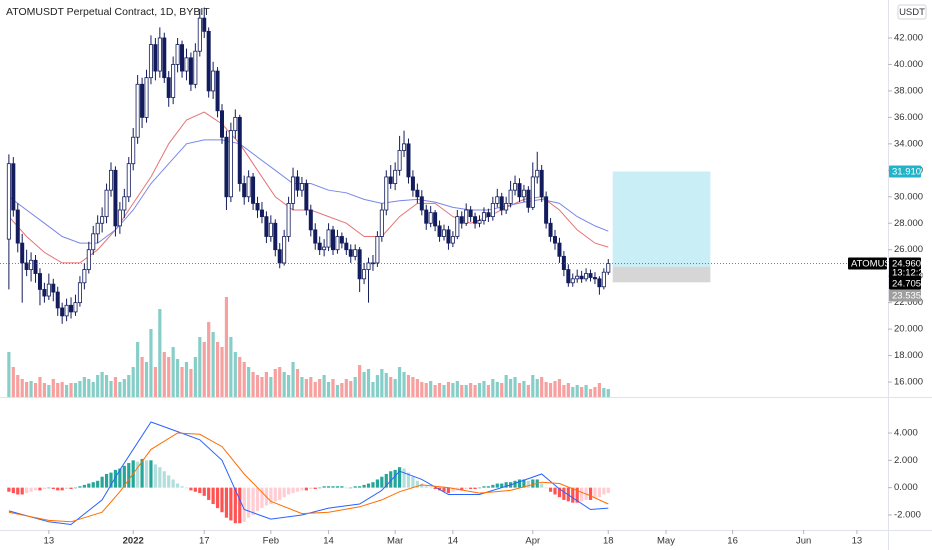 This screenshot has width=932, height=550. What do you see at coordinates (877, 263) in the screenshot?
I see `symbol-tag: ATOMUSDT` at bounding box center [877, 263].